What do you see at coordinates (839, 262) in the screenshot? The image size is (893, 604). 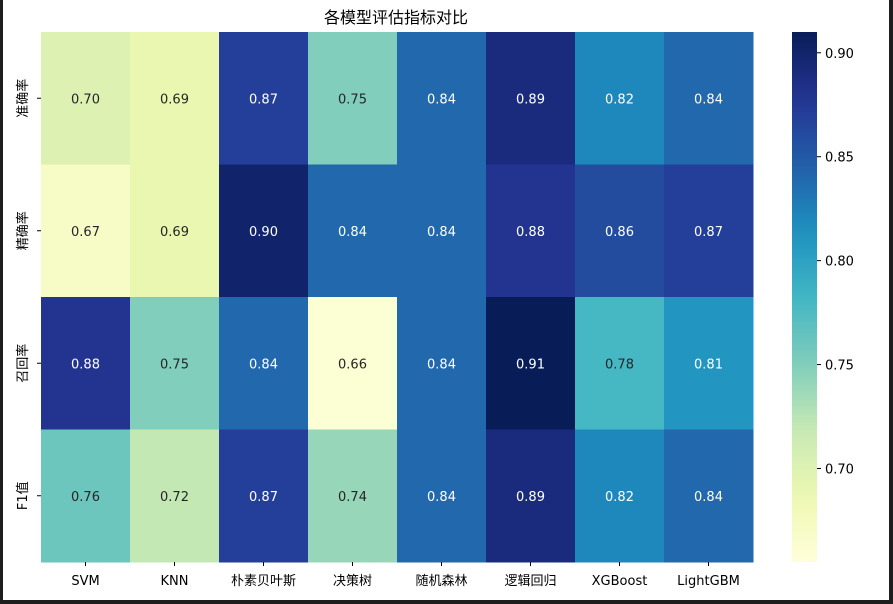 I see `colorbar-tick-label: 0.80` at bounding box center [839, 262].